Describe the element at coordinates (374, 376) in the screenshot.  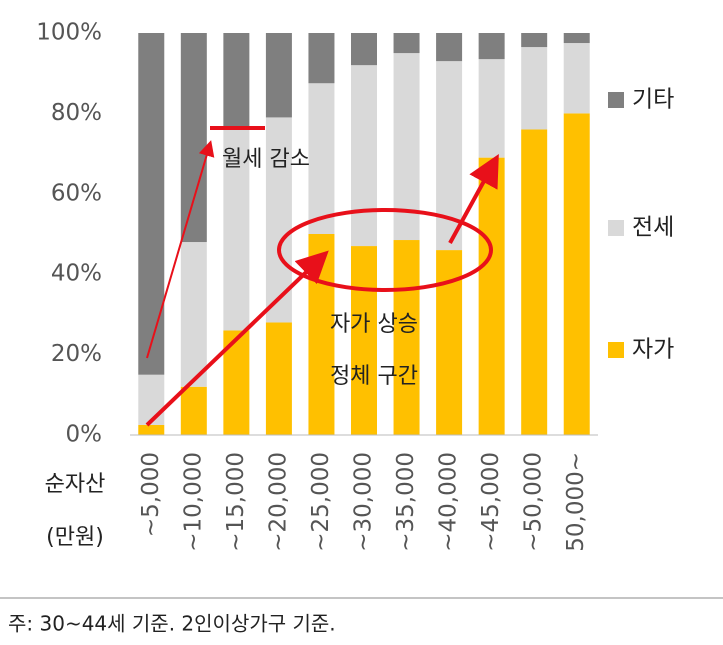
I see `annotation: 정체 구간` at that location.